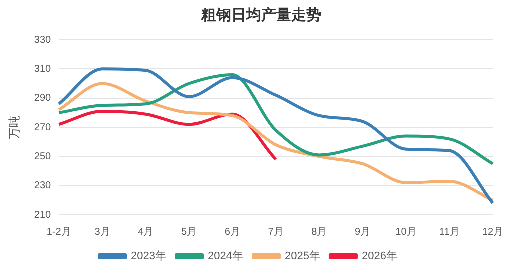 The height and width of the screenshot is (279, 523). What do you see at coordinates (149, 256) in the screenshot?
I see `legend-label: 2023年` at bounding box center [149, 256].